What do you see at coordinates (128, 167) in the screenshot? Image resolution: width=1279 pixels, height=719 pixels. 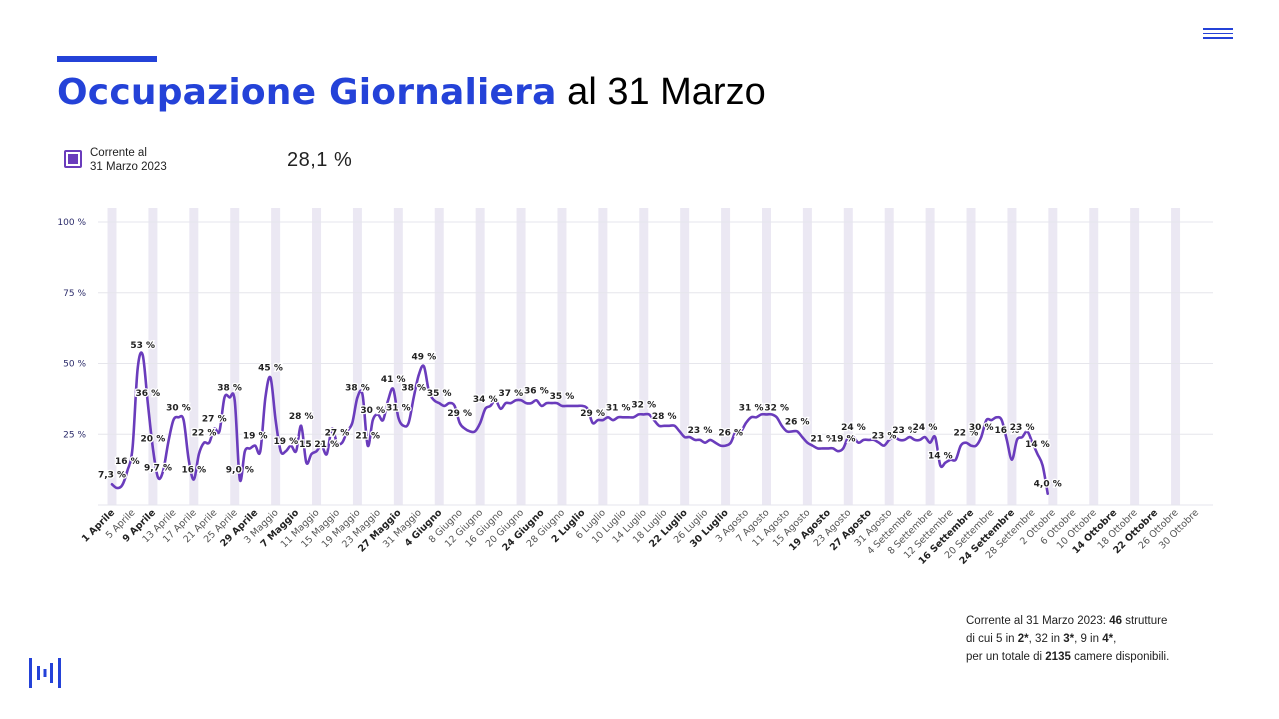 I see `legend-label-line2: 31 Marzo 2023` at bounding box center [128, 167].